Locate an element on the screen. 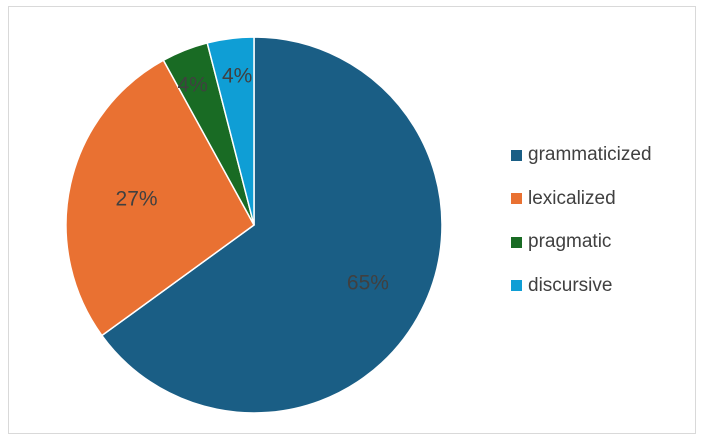 Image resolution: width=703 pixels, height=440 pixels. legend-item-pragmatic: pragmatic is located at coordinates (581, 242).